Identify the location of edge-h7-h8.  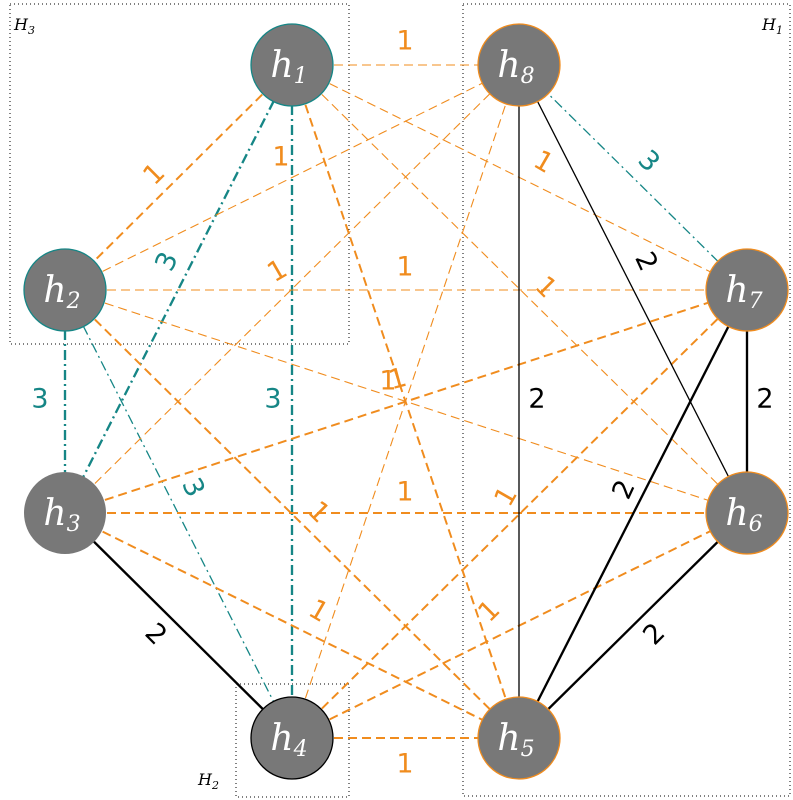
(633, 177).